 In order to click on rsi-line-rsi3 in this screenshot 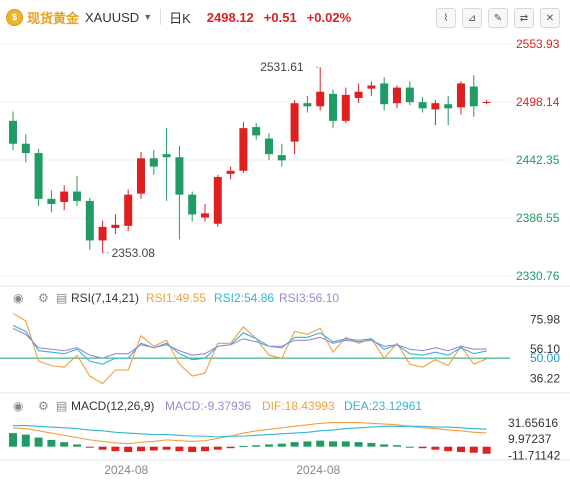, I will do `click(249, 343)`.